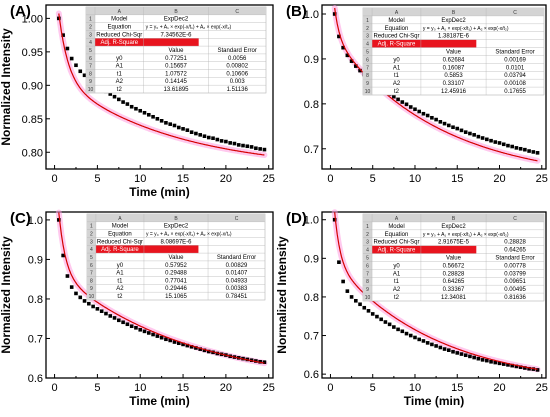  Describe the element at coordinates (176, 219) in the screenshot. I see `fit-table-header-cell: B` at that location.